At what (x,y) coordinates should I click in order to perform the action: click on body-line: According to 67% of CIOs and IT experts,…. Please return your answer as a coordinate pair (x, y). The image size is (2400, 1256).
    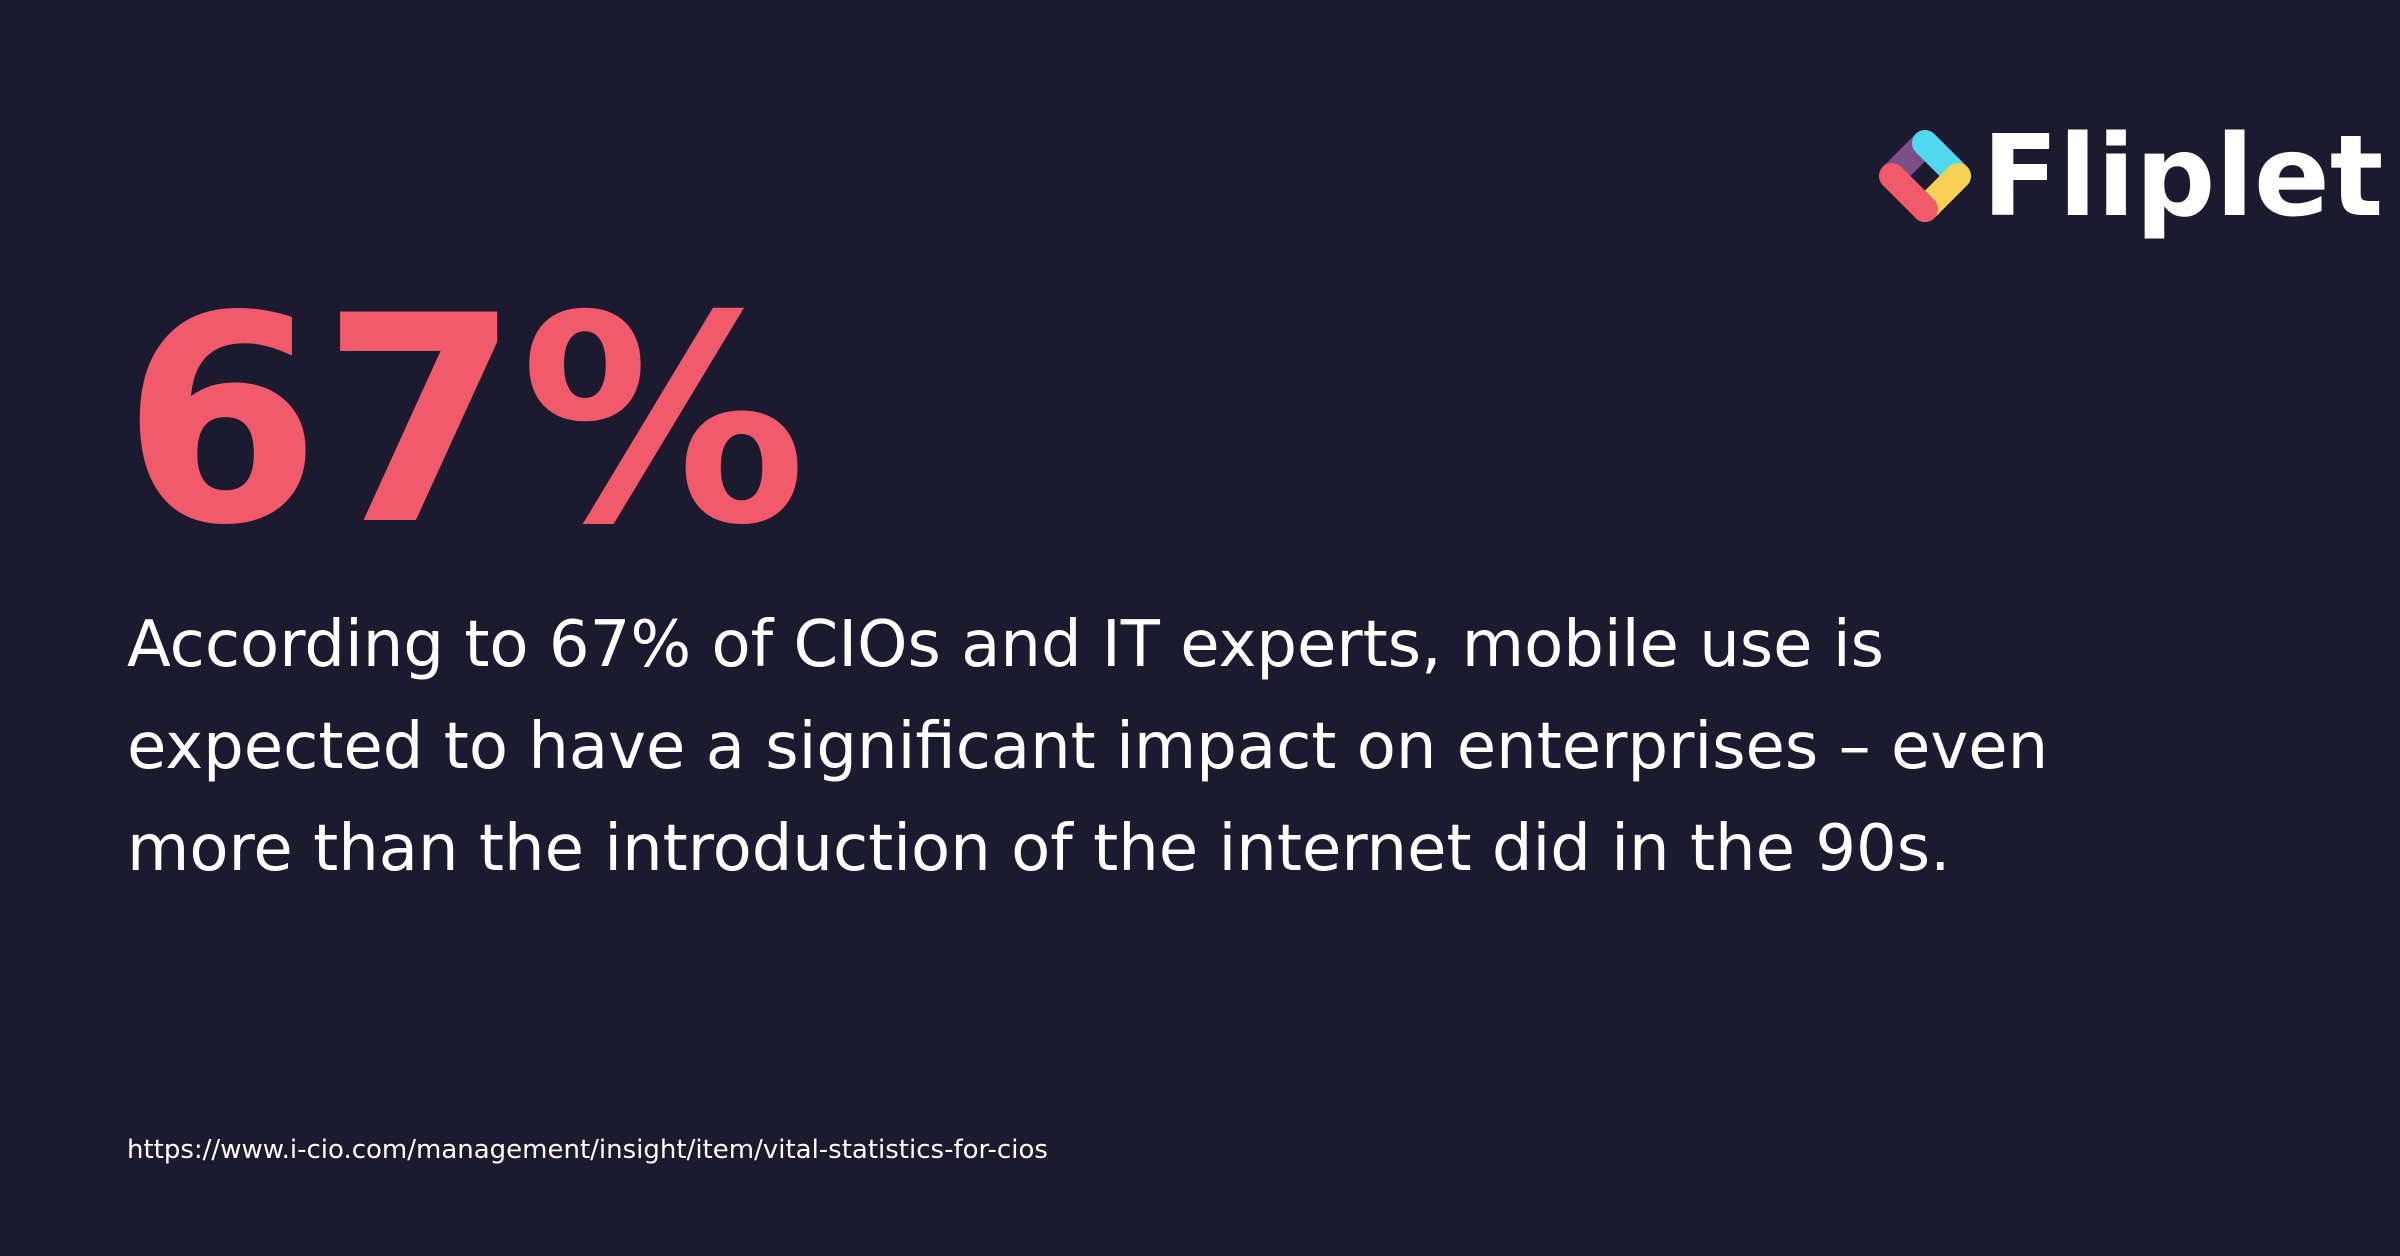
    Looking at the image, I should click on (1005, 645).